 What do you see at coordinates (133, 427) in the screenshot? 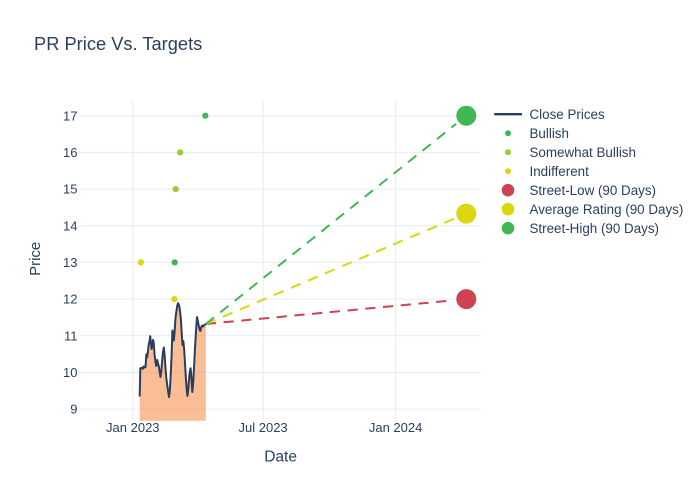
I see `svg-text: Jan 2023` at bounding box center [133, 427].